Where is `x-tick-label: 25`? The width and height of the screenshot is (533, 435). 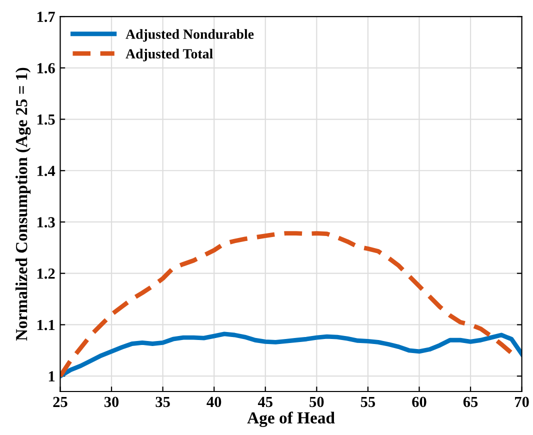 x-tick-label: 25 is located at coordinates (60, 402).